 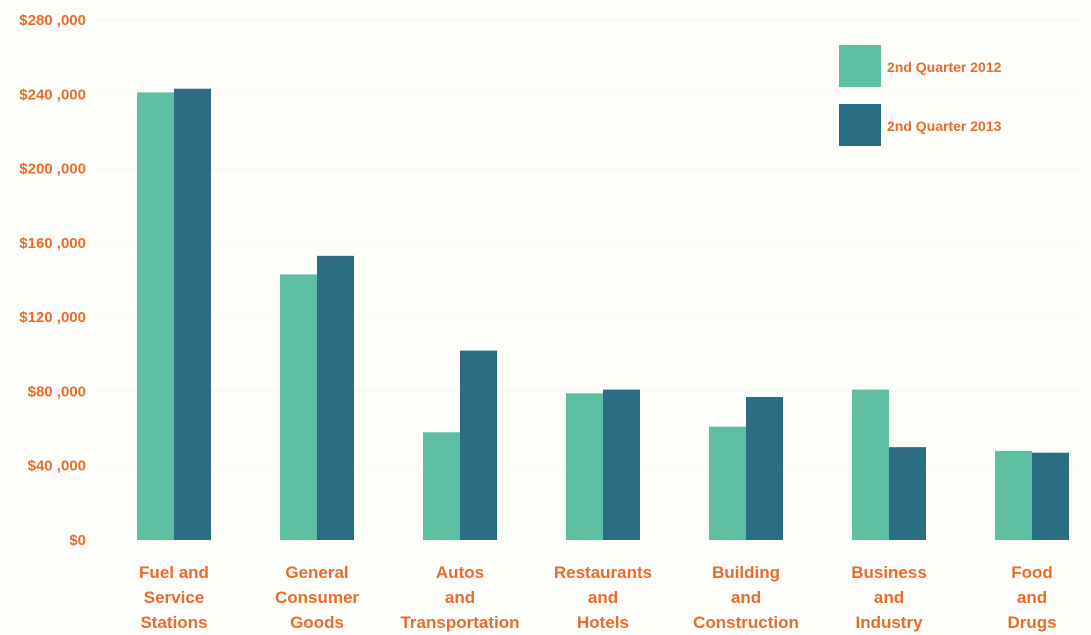 What do you see at coordinates (1031, 622) in the screenshot?
I see `x-category-label-line: Drugs` at bounding box center [1031, 622].